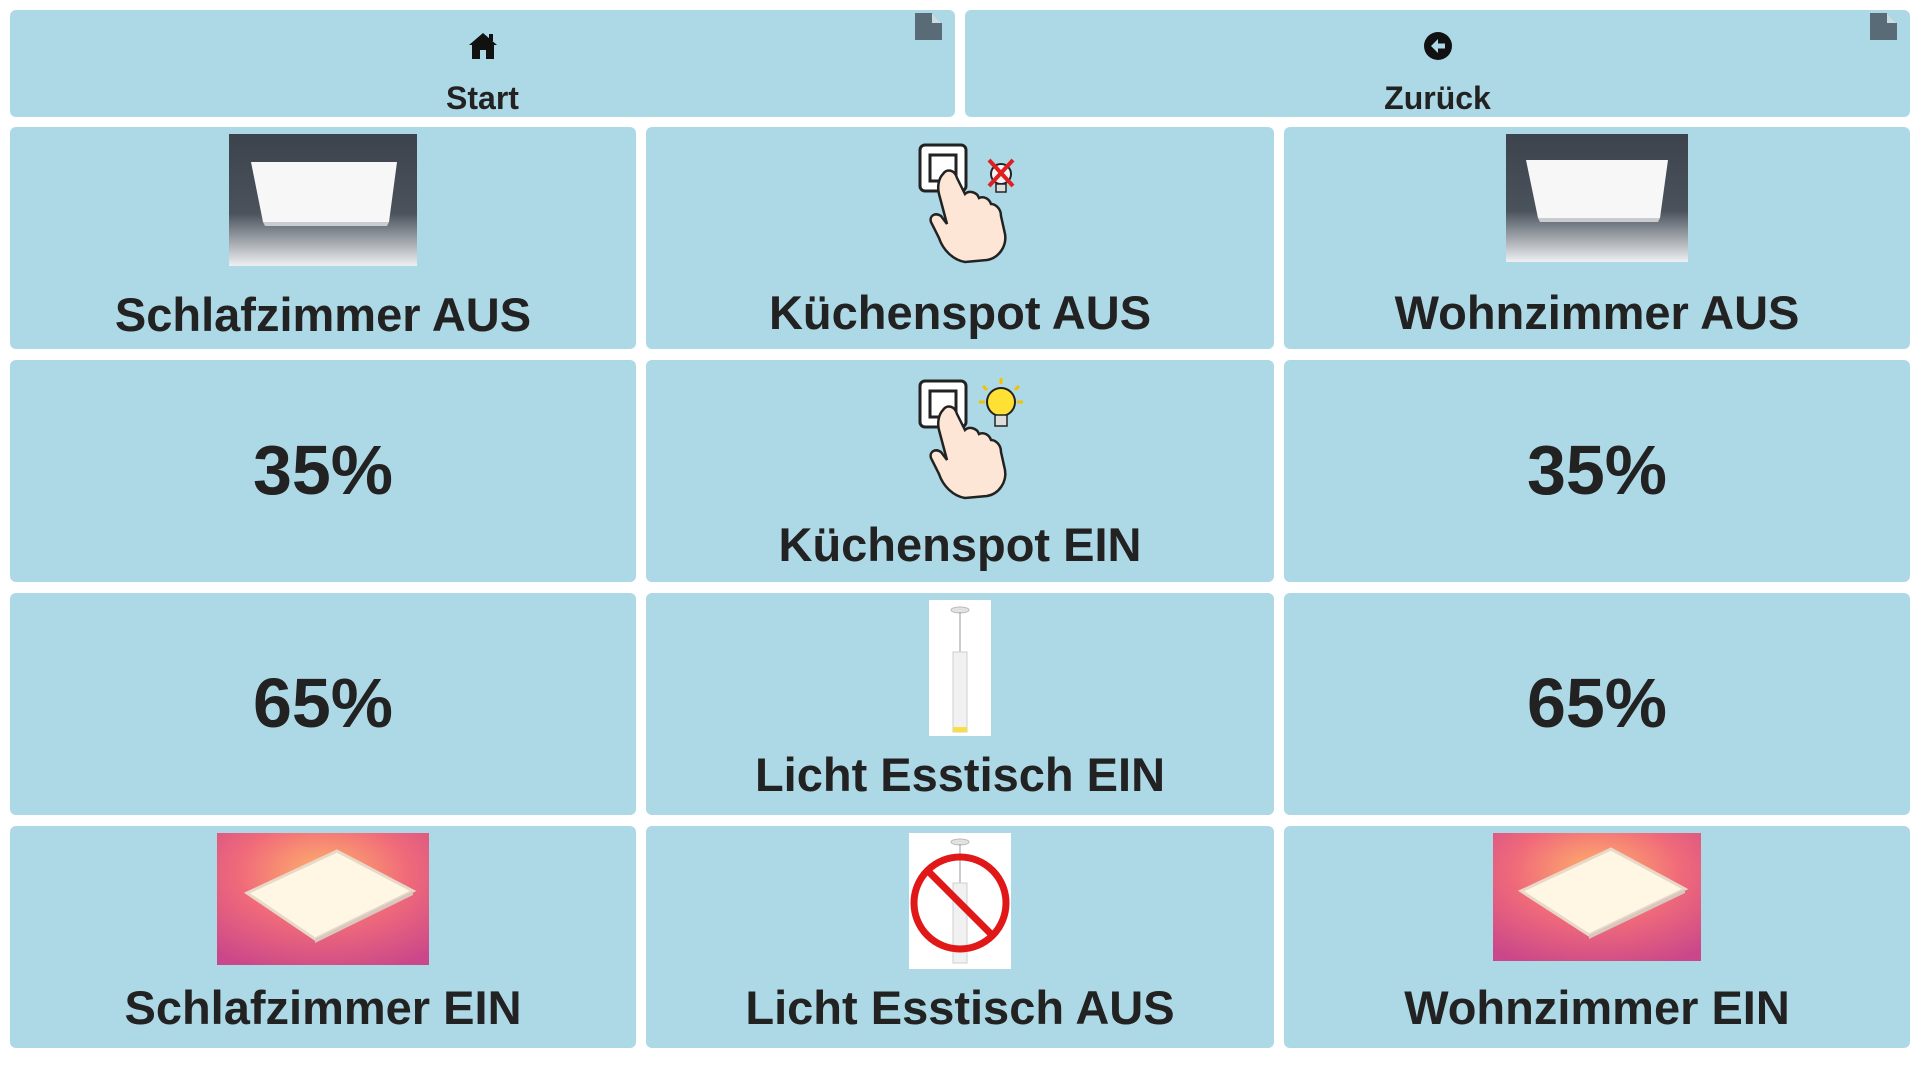 The height and width of the screenshot is (1080, 1920). What do you see at coordinates (323, 314) in the screenshot?
I see `tile-label: Schlafzimmer AUS` at bounding box center [323, 314].